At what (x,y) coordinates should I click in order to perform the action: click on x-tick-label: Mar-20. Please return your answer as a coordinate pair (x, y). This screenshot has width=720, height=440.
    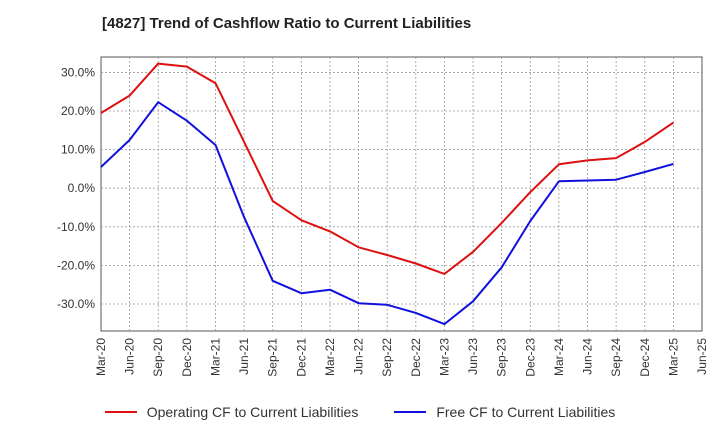
    Looking at the image, I should click on (101, 357).